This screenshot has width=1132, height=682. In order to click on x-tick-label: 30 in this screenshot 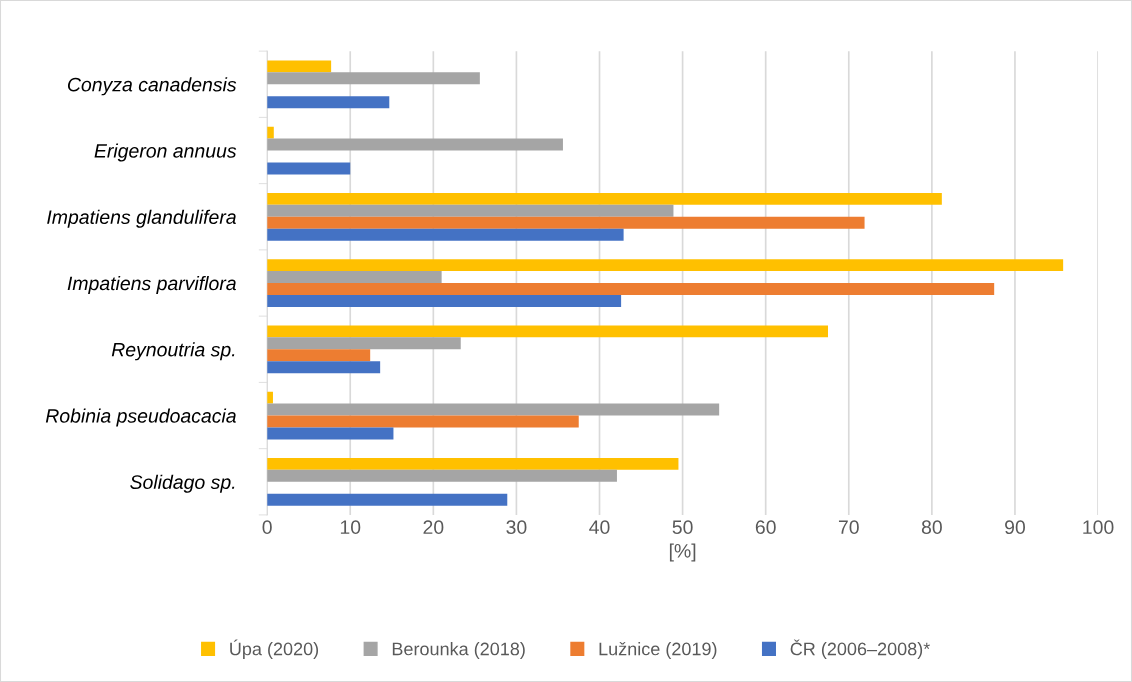, I will do `click(516, 527)`.